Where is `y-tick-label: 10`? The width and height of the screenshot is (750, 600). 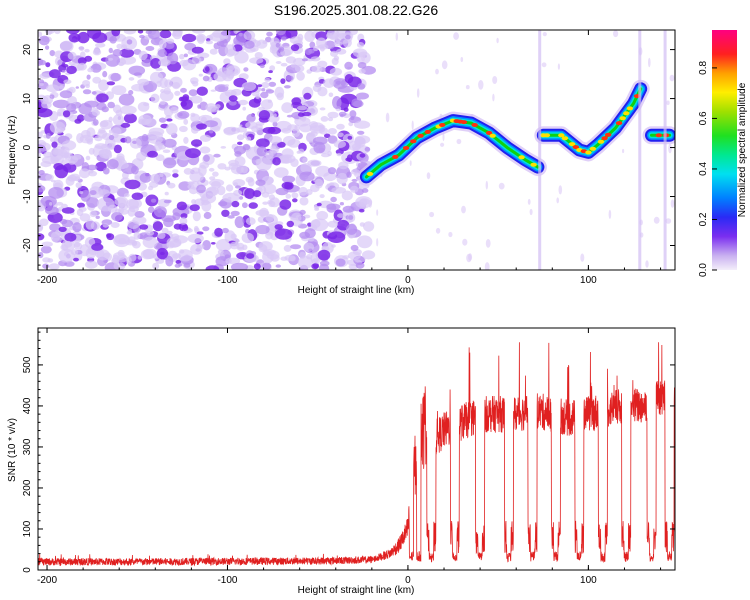 y-tick-label: 10 is located at coordinates (27, 99).